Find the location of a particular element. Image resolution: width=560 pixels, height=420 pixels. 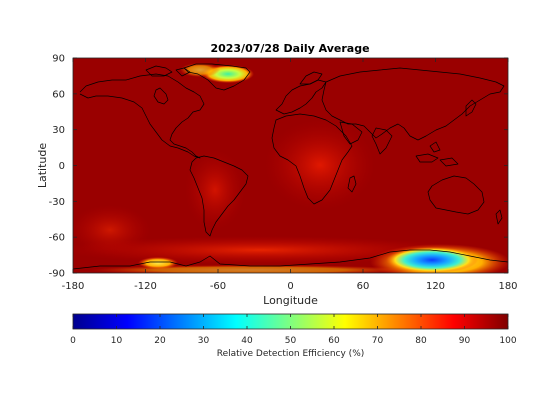

colorbar-tick-label: 90 is located at coordinates (465, 341).